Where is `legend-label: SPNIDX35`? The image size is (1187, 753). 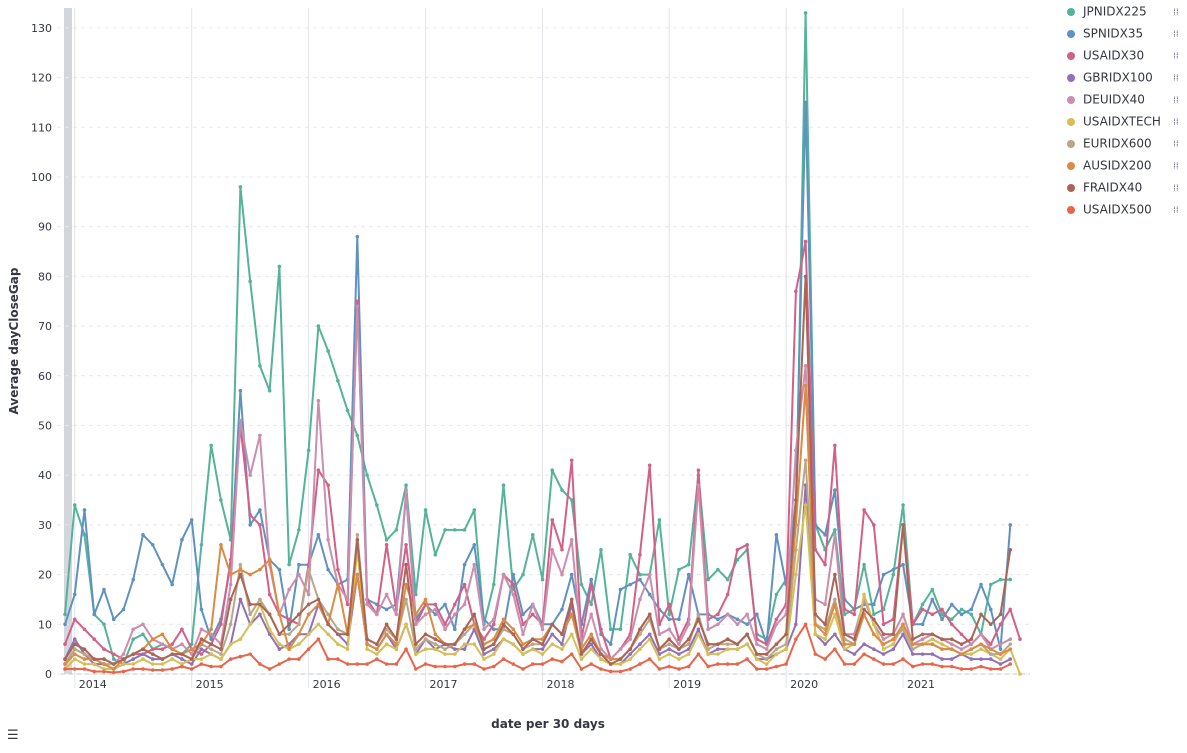
legend-label: SPNIDX35 is located at coordinates (1113, 34).